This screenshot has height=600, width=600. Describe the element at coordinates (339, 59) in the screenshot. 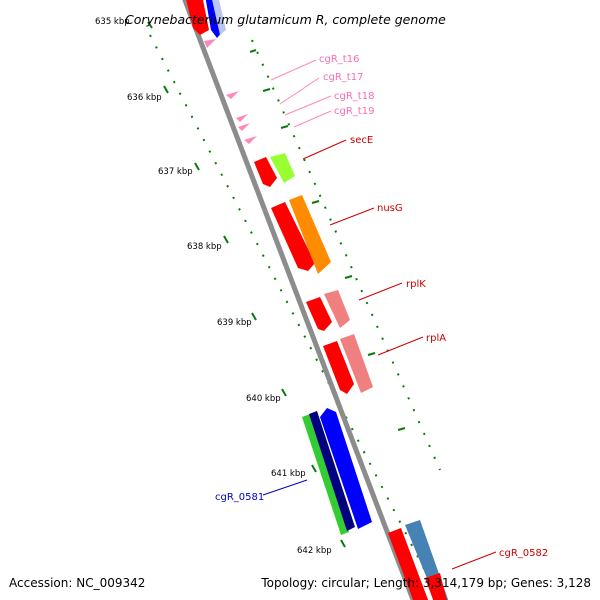

I see `gene-label-t16: cgR_t16` at that location.